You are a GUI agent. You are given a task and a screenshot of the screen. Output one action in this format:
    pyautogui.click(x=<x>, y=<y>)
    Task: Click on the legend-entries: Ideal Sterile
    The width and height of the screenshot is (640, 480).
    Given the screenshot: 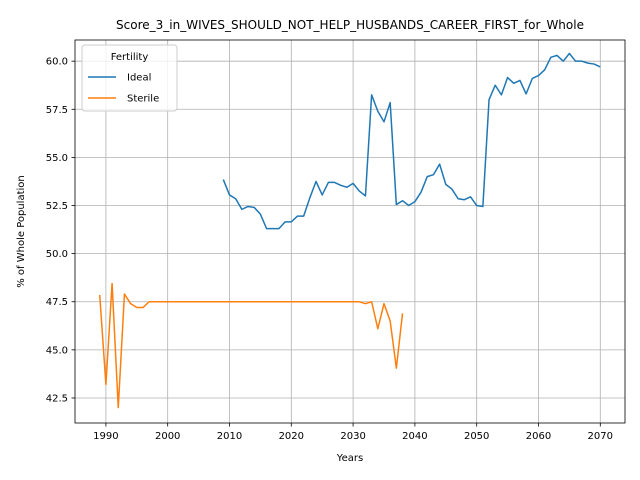 What is the action you would take?
    pyautogui.click(x=123, y=89)
    